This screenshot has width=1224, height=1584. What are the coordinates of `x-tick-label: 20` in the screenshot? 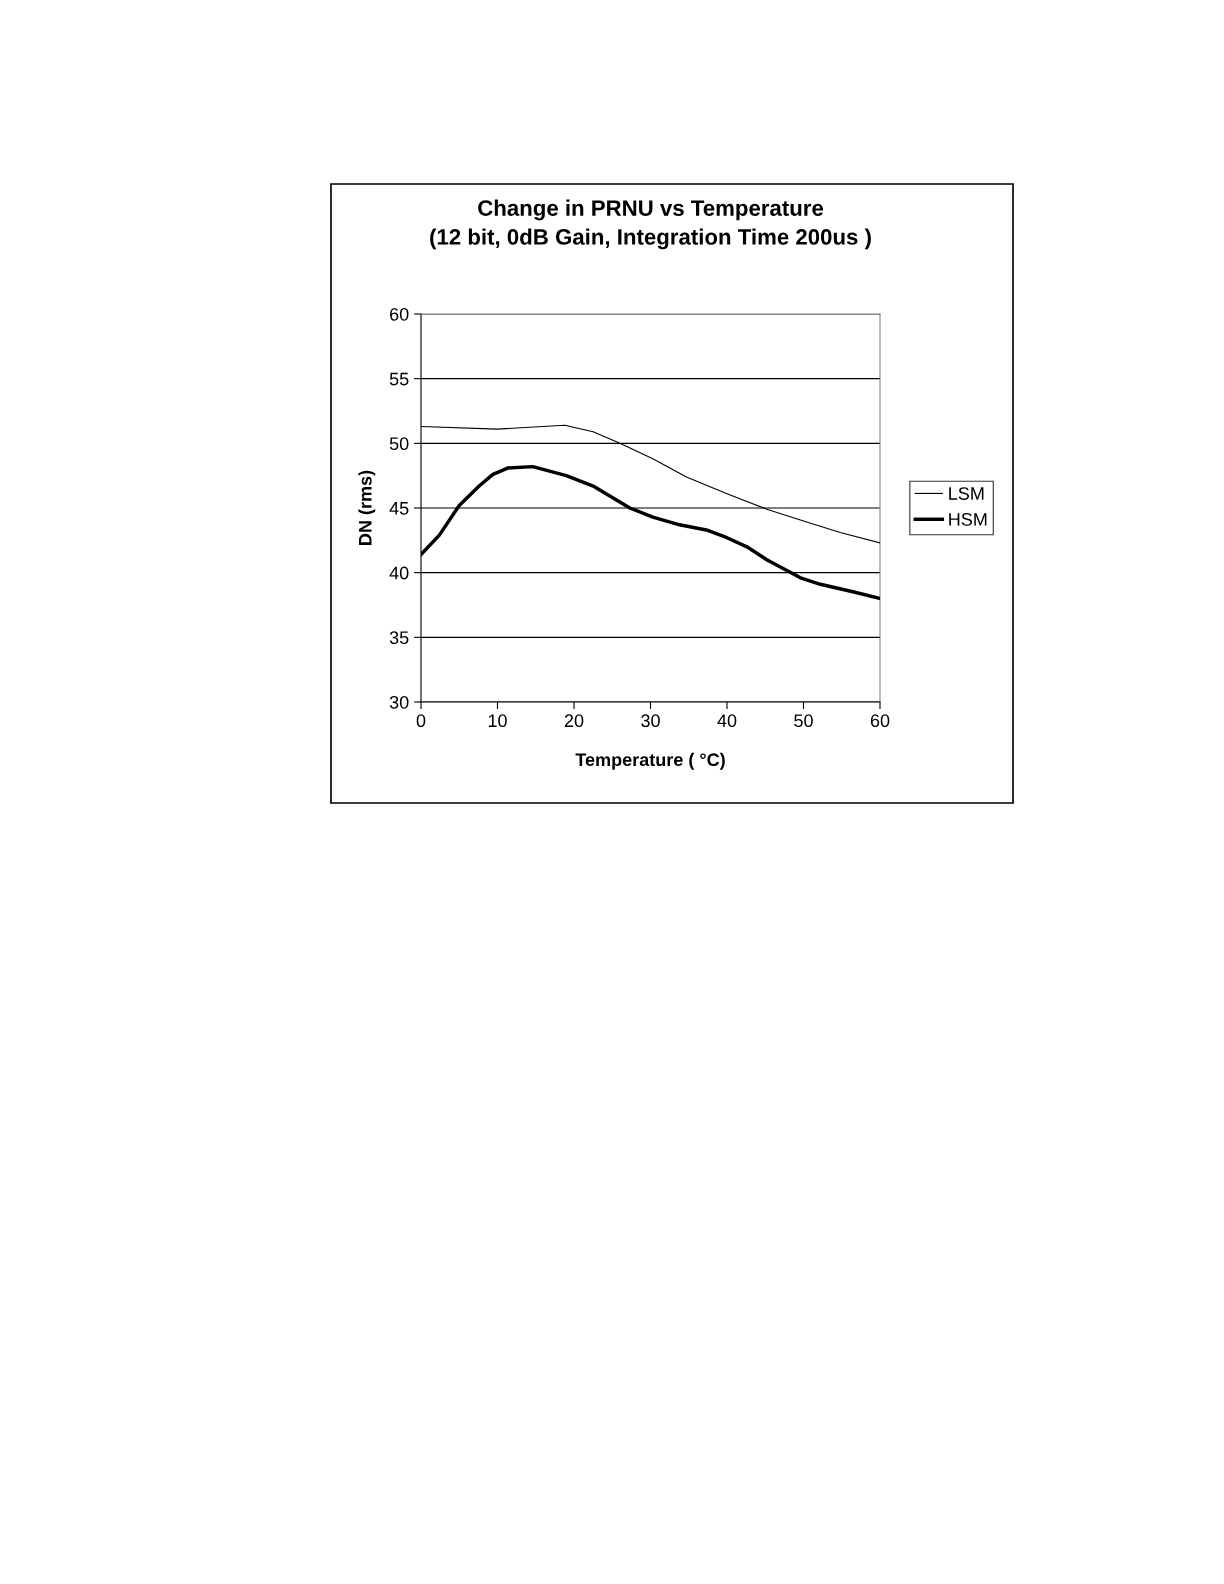 It's located at (574, 721).